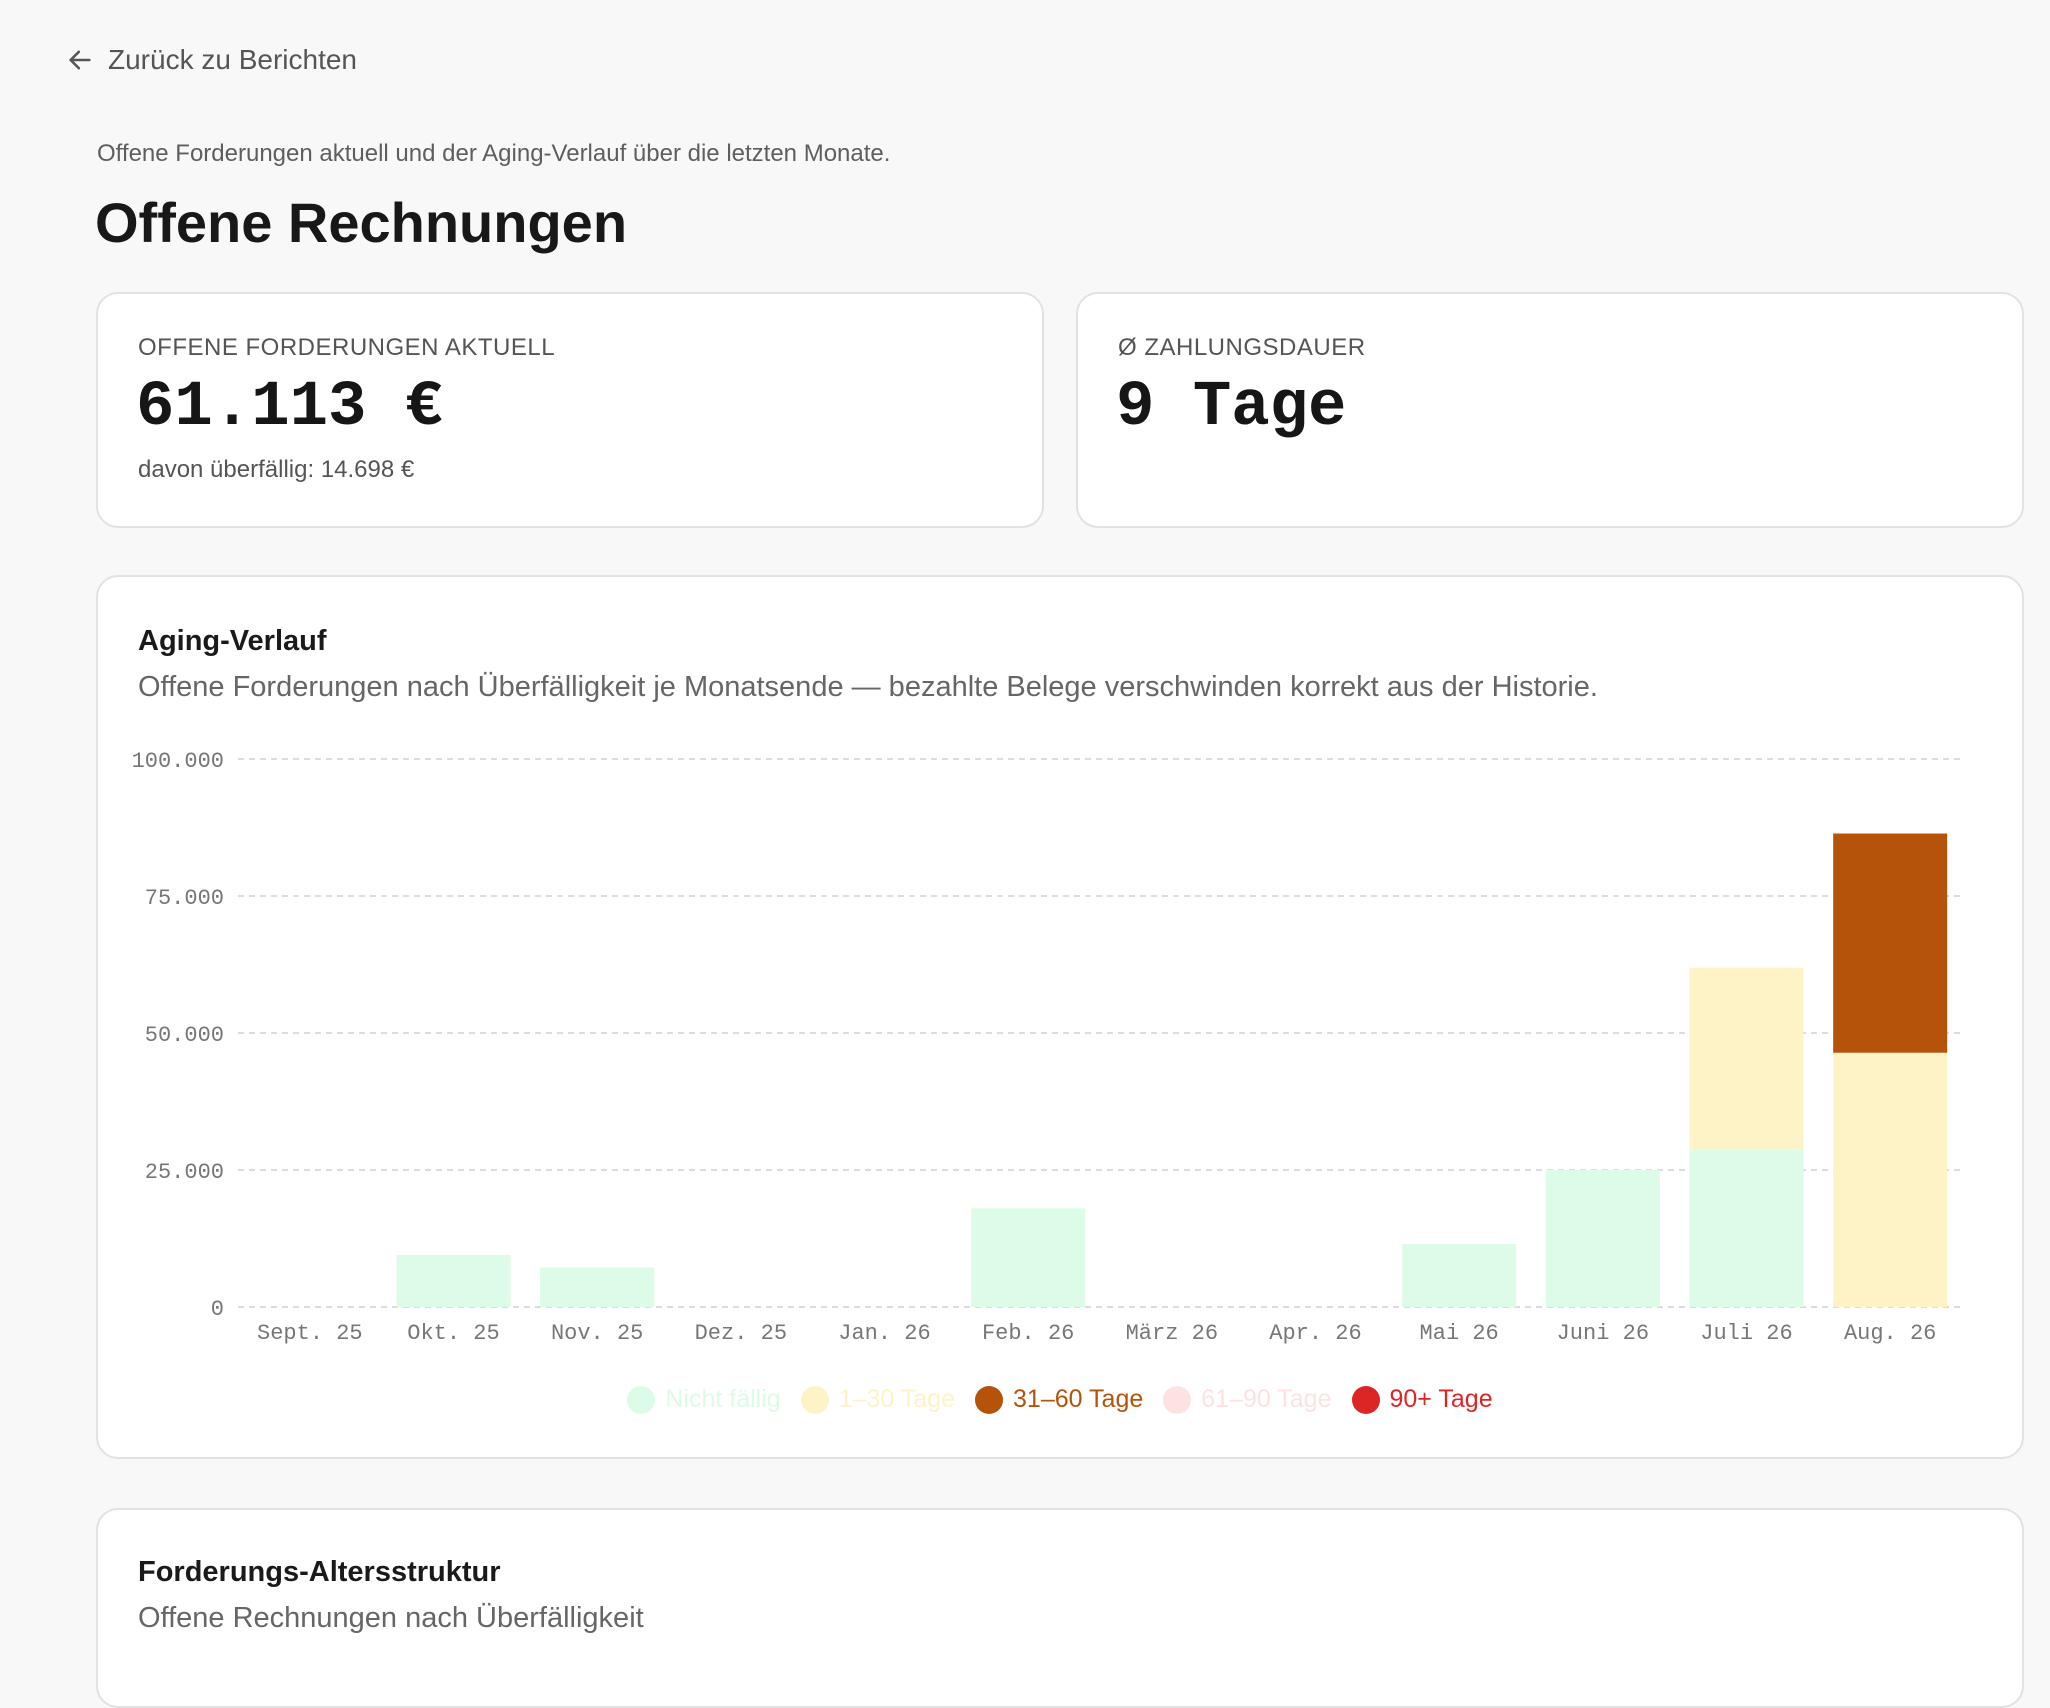 The image size is (2050, 1708). Describe the element at coordinates (1890, 1333) in the screenshot. I see `x-tick-label: Aug. 26` at that location.